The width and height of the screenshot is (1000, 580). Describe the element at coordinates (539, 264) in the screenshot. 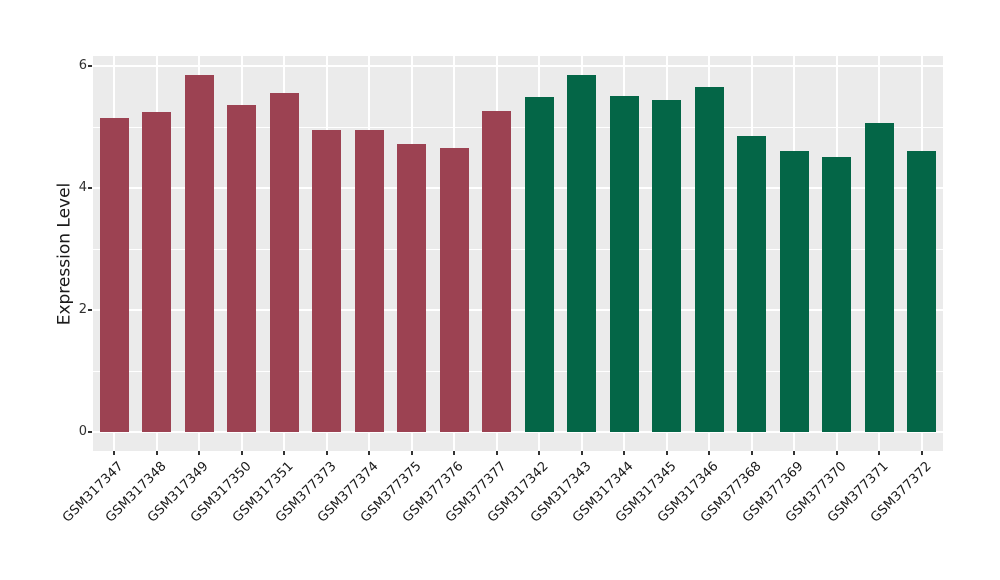

I see `bar-GSM317342` at that location.